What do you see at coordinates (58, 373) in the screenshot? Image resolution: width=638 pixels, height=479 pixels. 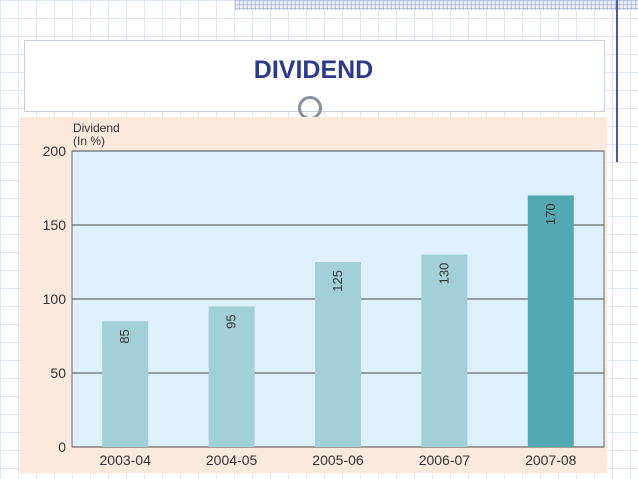 I see `y-tick-label: 50` at bounding box center [58, 373].